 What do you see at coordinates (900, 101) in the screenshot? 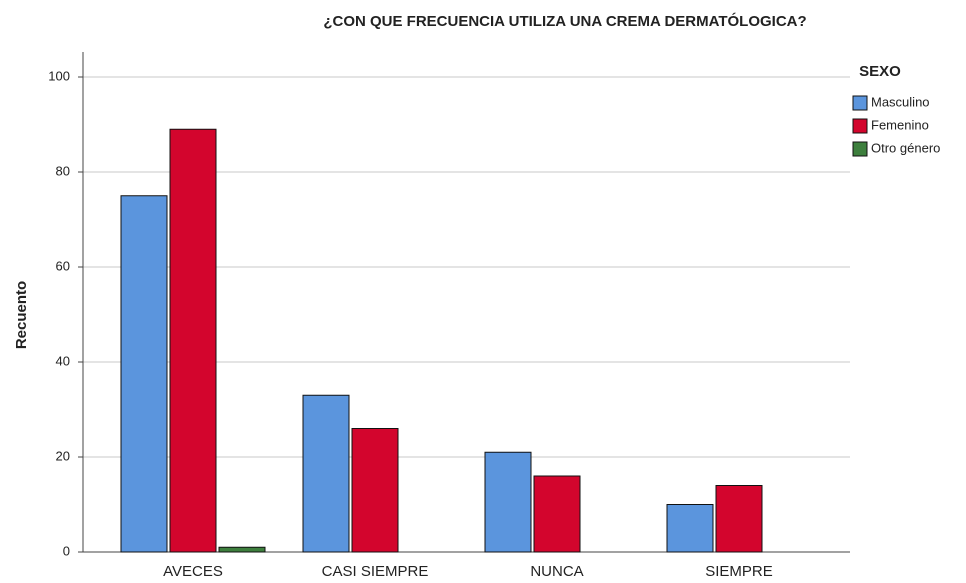
I see `legend-label: Masculino` at bounding box center [900, 101].